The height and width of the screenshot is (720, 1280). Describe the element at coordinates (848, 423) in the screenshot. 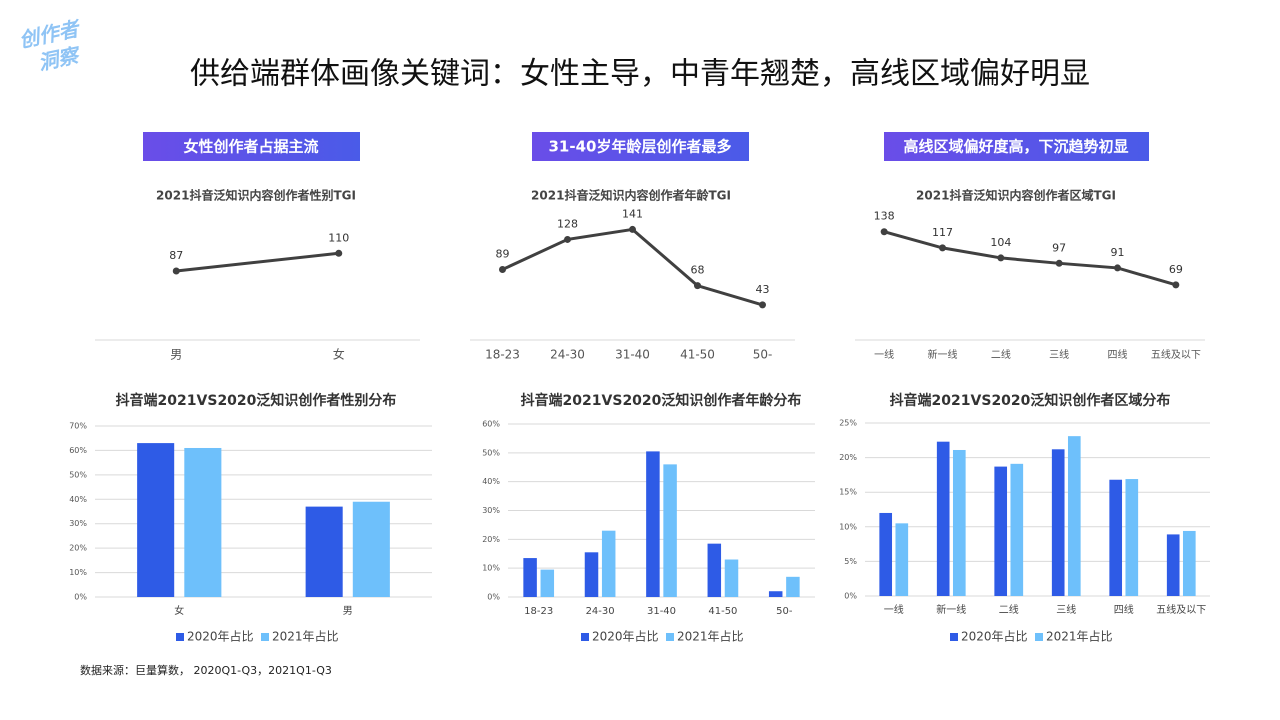

I see `y-tick-label: 25%` at that location.